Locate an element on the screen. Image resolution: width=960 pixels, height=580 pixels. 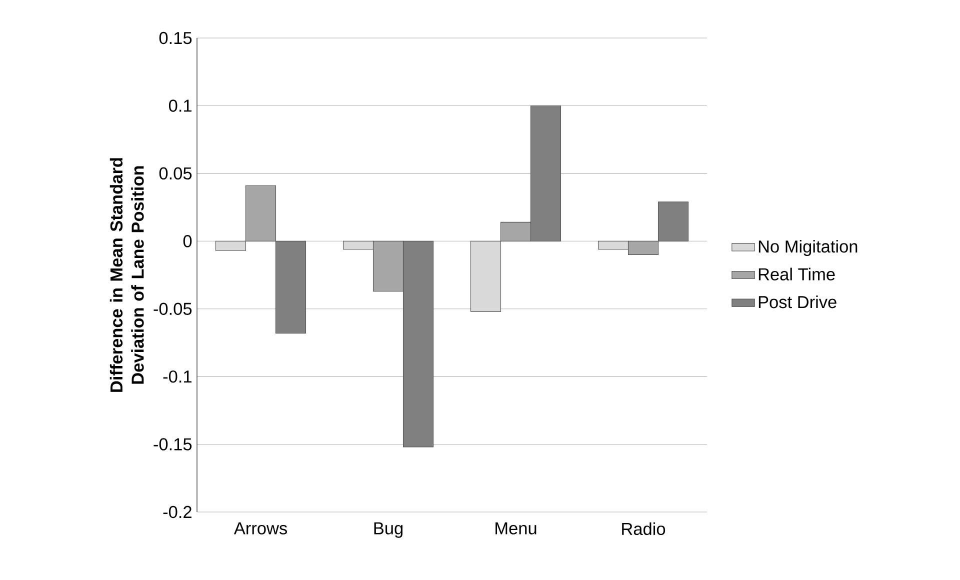
legend-label: Post Drive is located at coordinates (797, 302).